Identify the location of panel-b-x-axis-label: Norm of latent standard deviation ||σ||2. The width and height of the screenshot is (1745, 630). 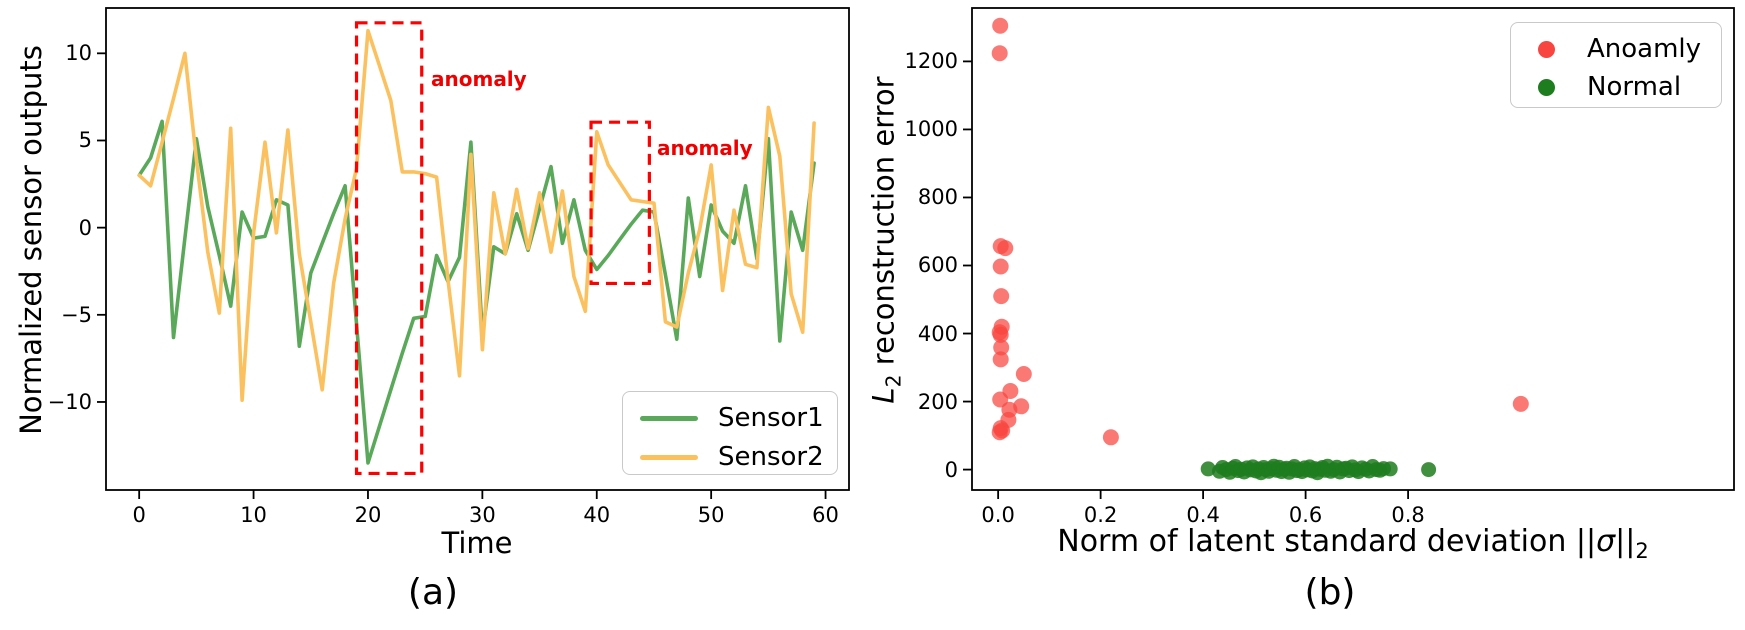
(1352, 543).